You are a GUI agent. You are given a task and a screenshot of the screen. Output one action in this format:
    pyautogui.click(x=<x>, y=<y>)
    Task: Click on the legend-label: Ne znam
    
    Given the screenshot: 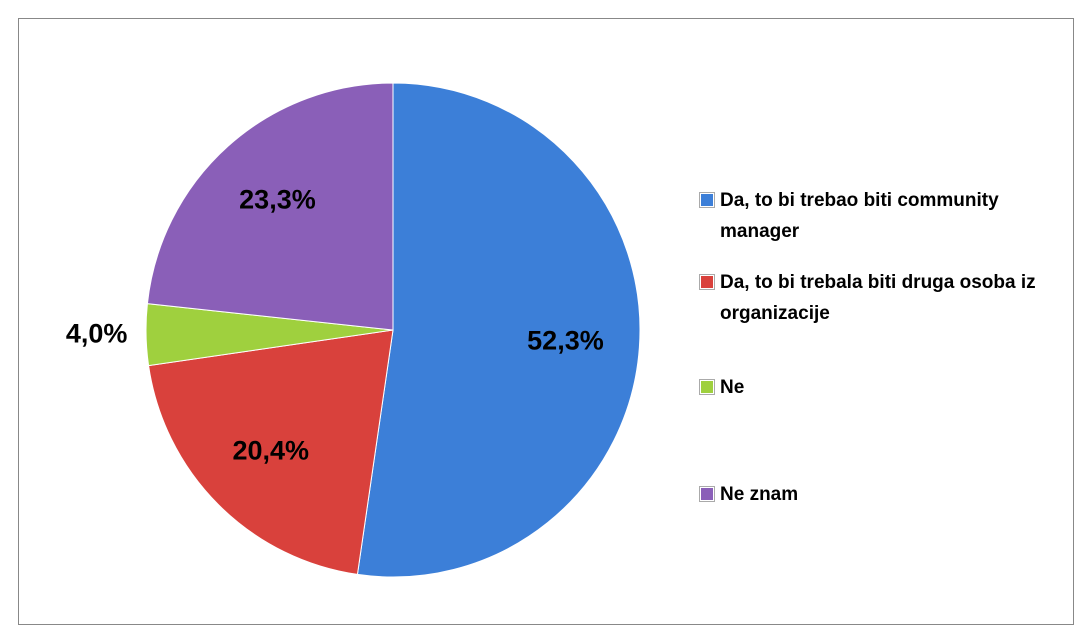 What is the action you would take?
    pyautogui.click(x=759, y=494)
    